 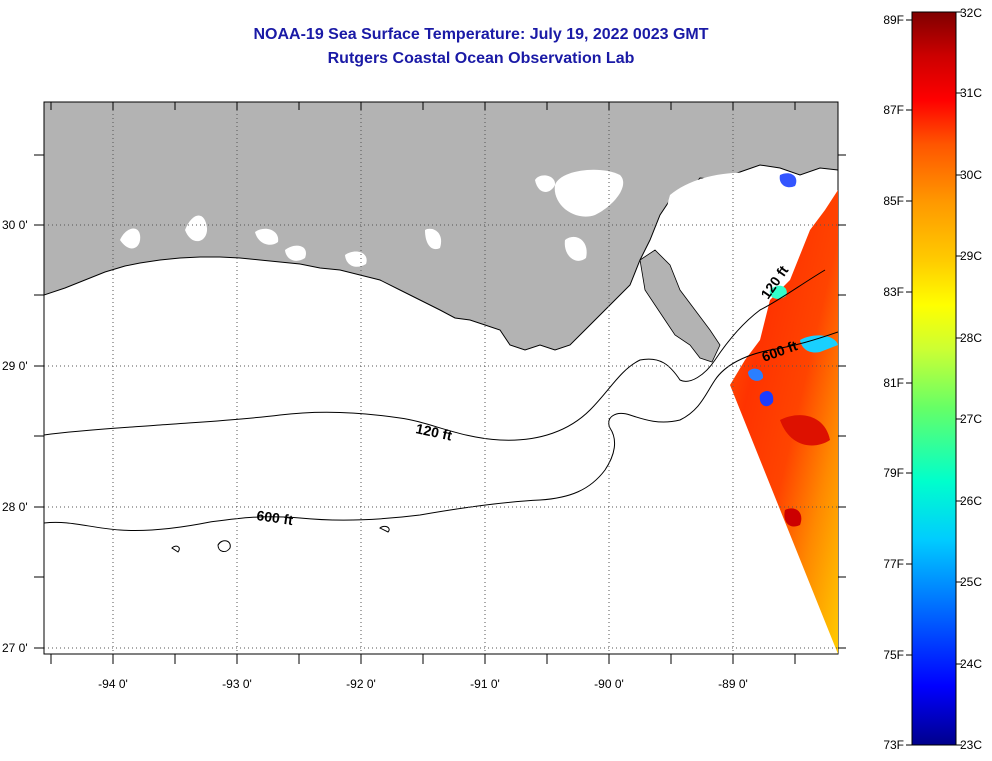 What do you see at coordinates (481, 58) in the screenshot?
I see `map-subtitle: Rutgers Coastal Ocean Observation Lab` at bounding box center [481, 58].